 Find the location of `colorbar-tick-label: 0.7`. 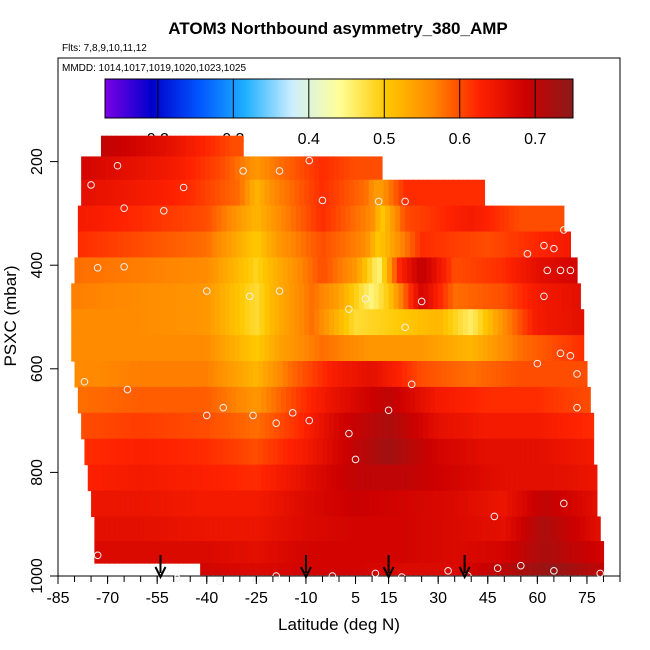

colorbar-tick-label: 0.7 is located at coordinates (535, 139).